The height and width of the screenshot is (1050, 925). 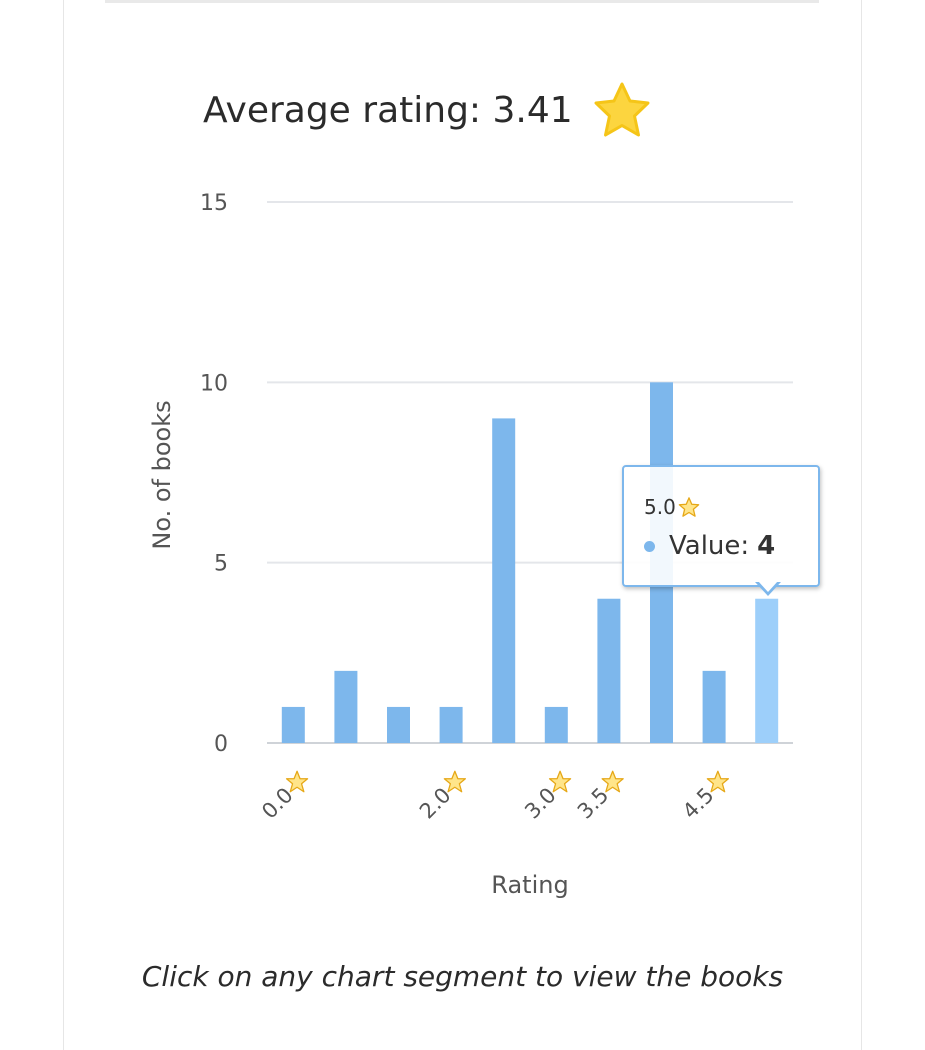 I want to click on y-tick-label: 15, so click(x=214, y=203).